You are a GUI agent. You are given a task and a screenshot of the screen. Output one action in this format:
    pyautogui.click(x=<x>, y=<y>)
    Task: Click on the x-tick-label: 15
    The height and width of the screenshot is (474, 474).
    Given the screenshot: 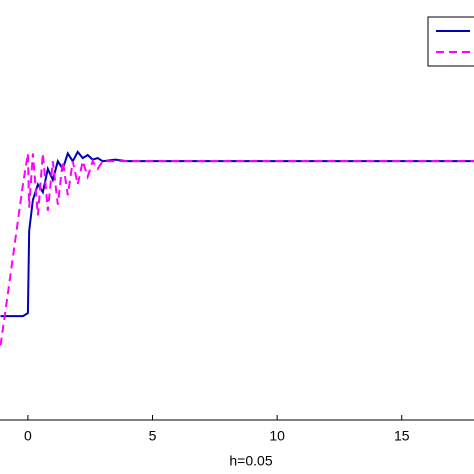 What is the action you would take?
    pyautogui.click(x=402, y=436)
    